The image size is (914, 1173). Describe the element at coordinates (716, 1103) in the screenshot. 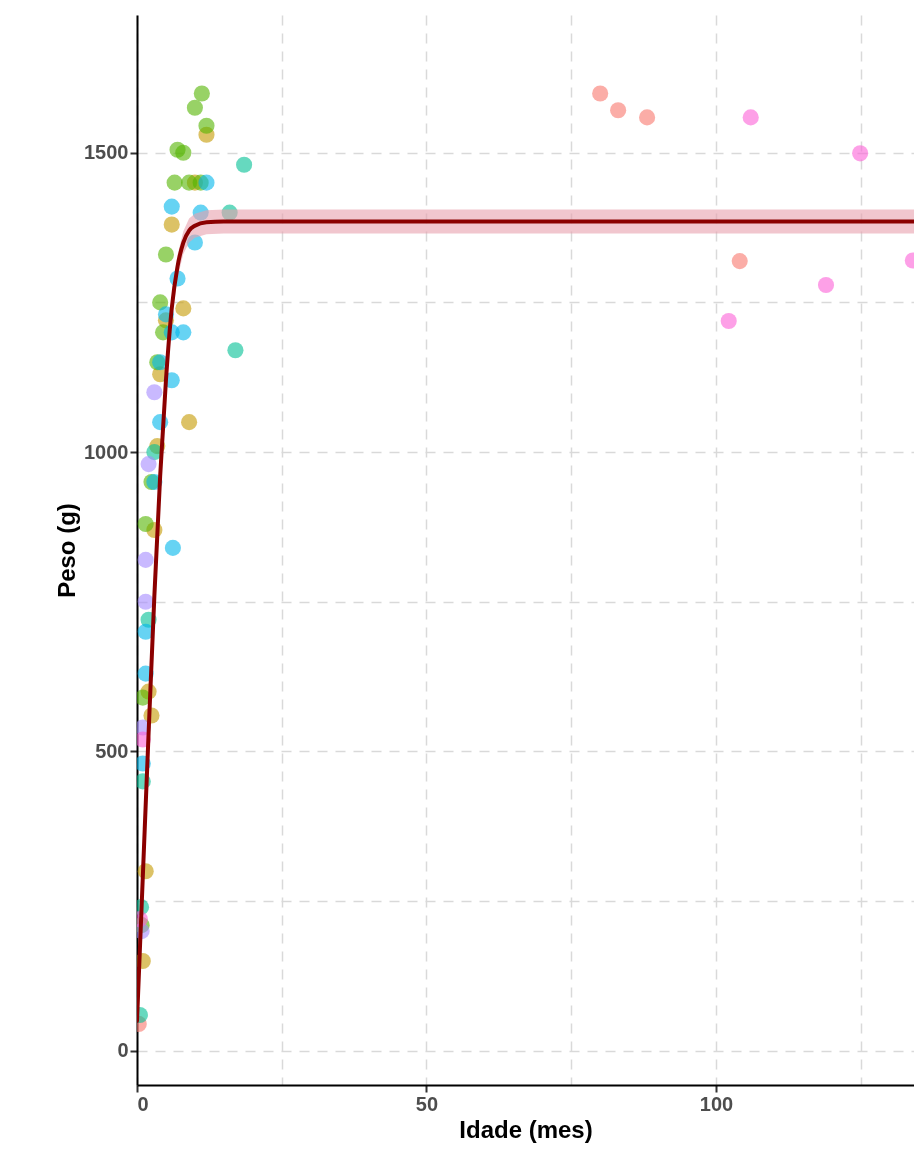

I see `x-tick-label: 100` at that location.